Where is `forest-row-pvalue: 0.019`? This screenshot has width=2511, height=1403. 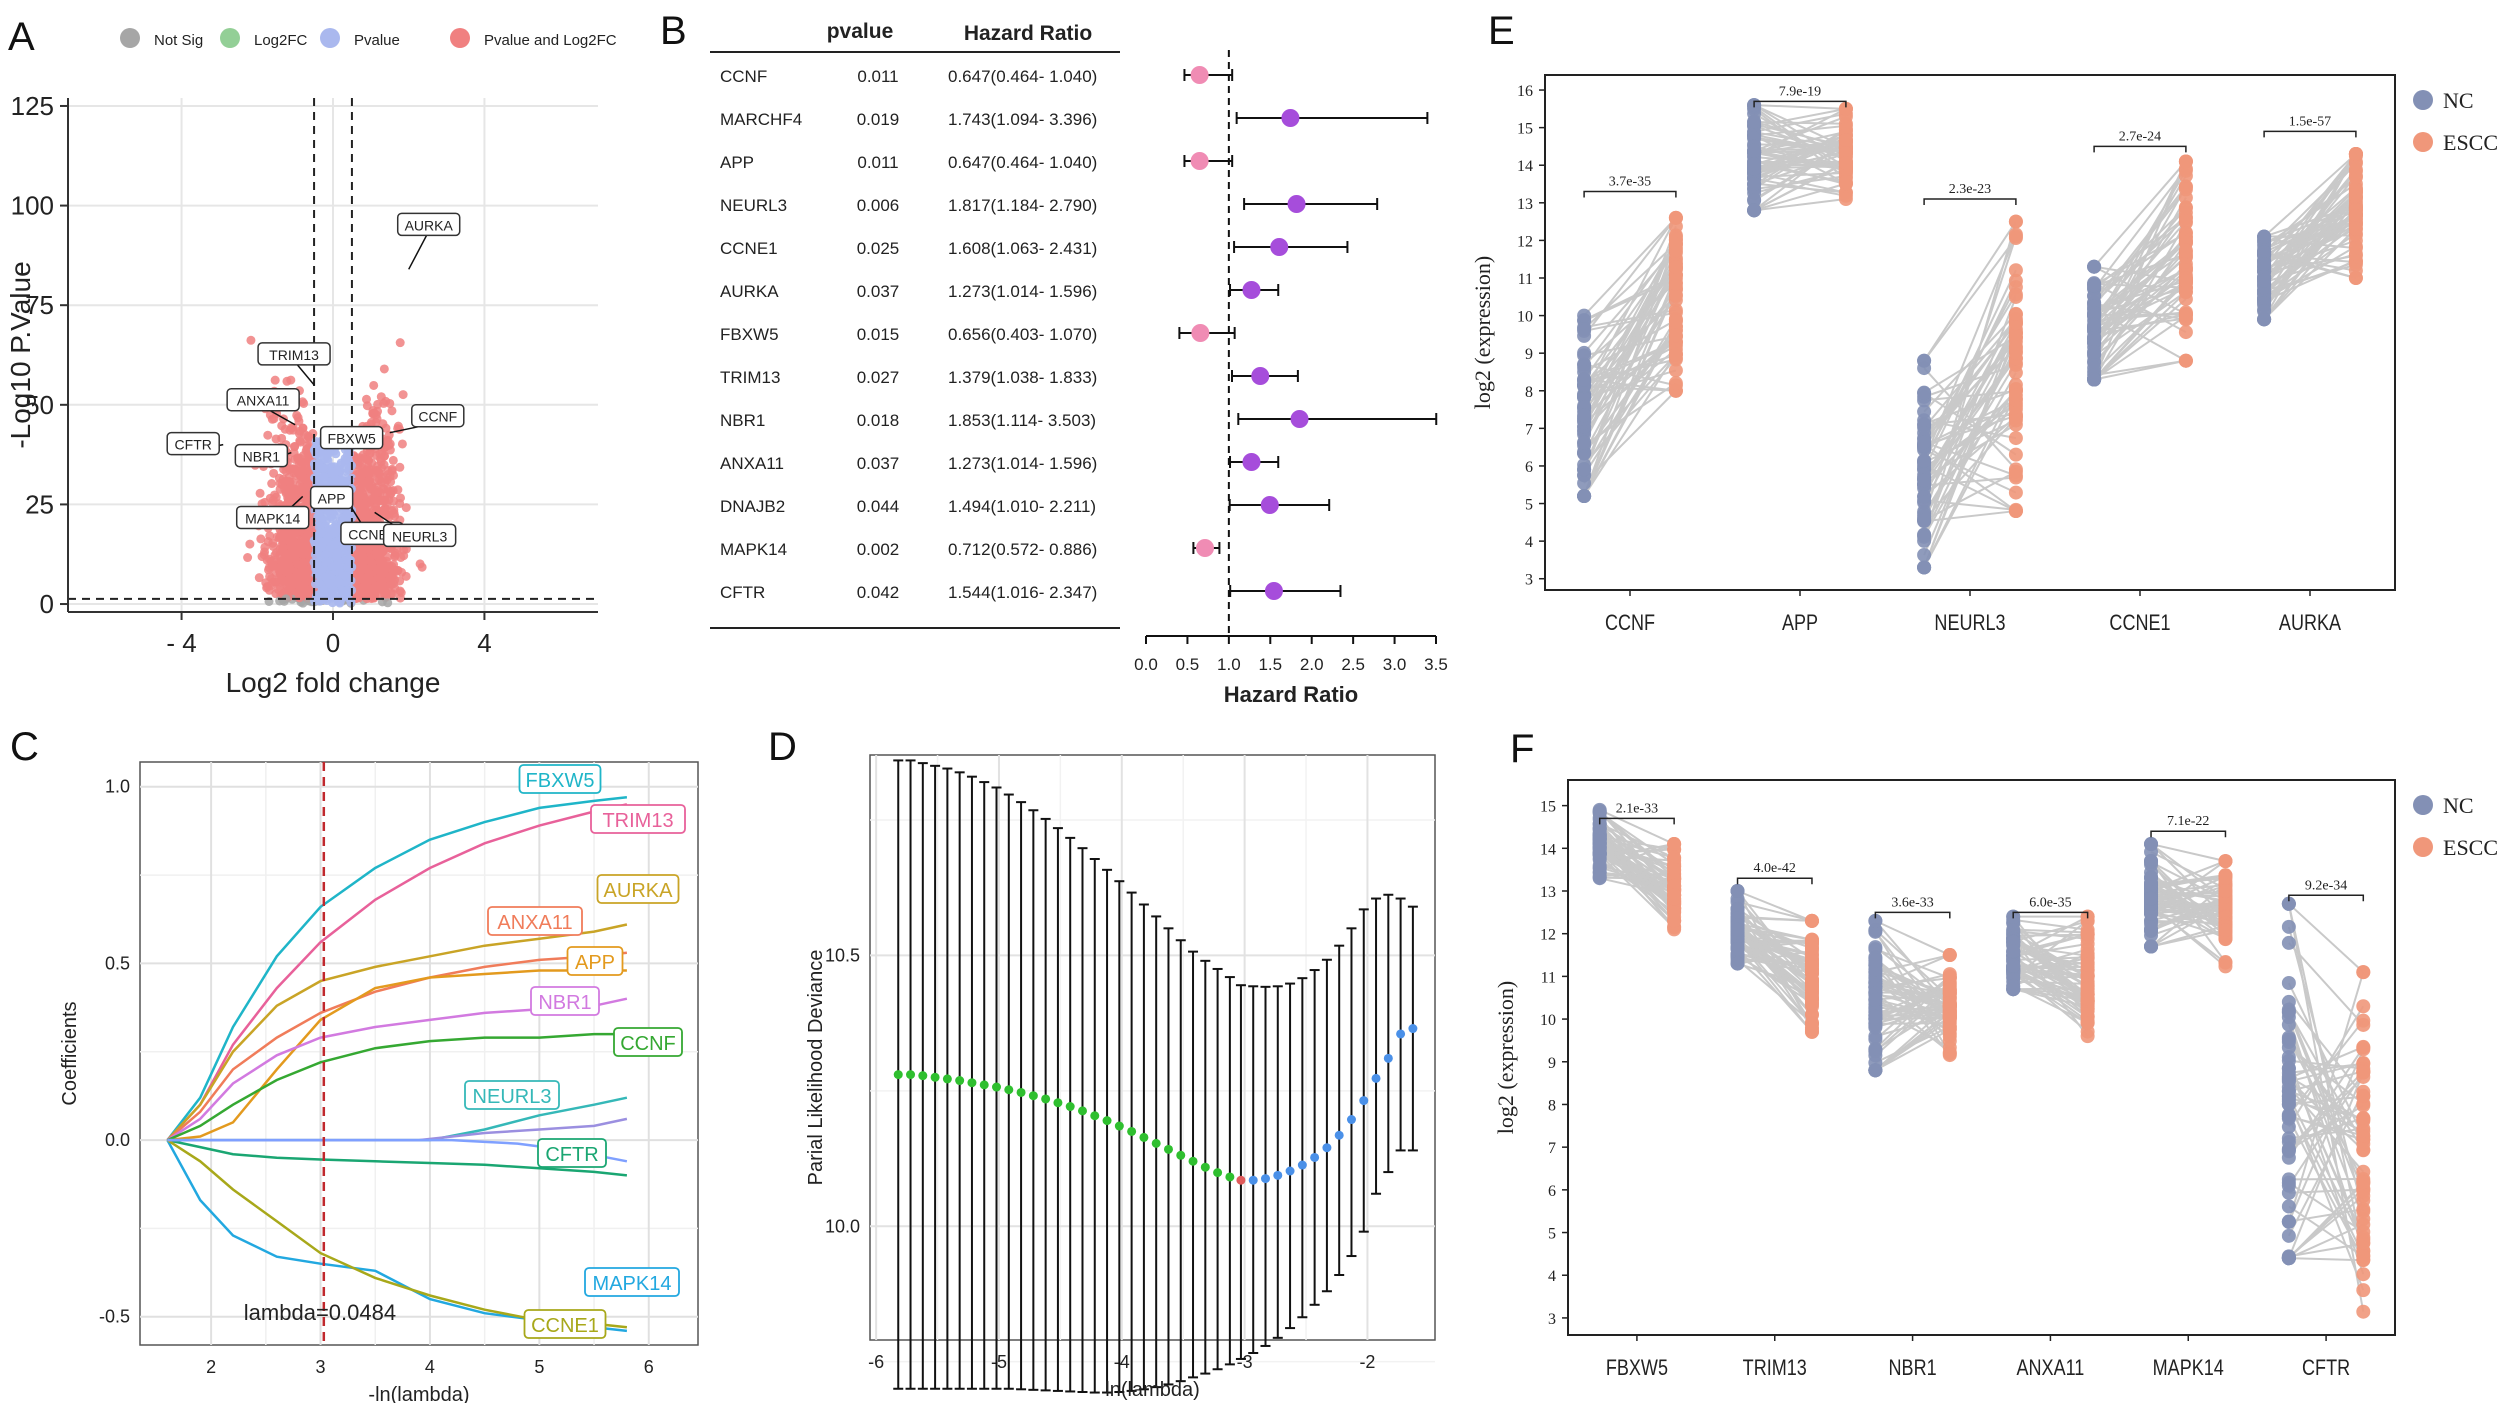
forest-row-pvalue: 0.019 is located at coordinates (878, 119).